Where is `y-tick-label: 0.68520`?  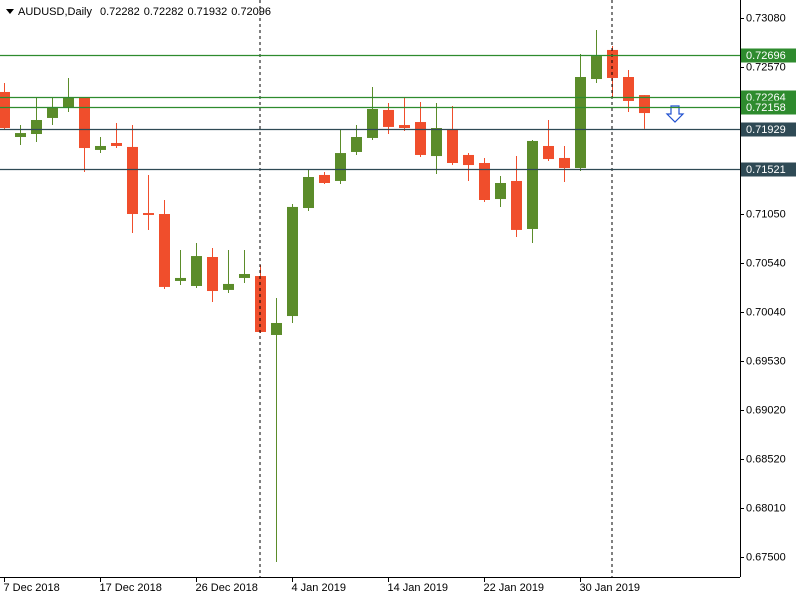 y-tick-label: 0.68520 is located at coordinates (766, 459).